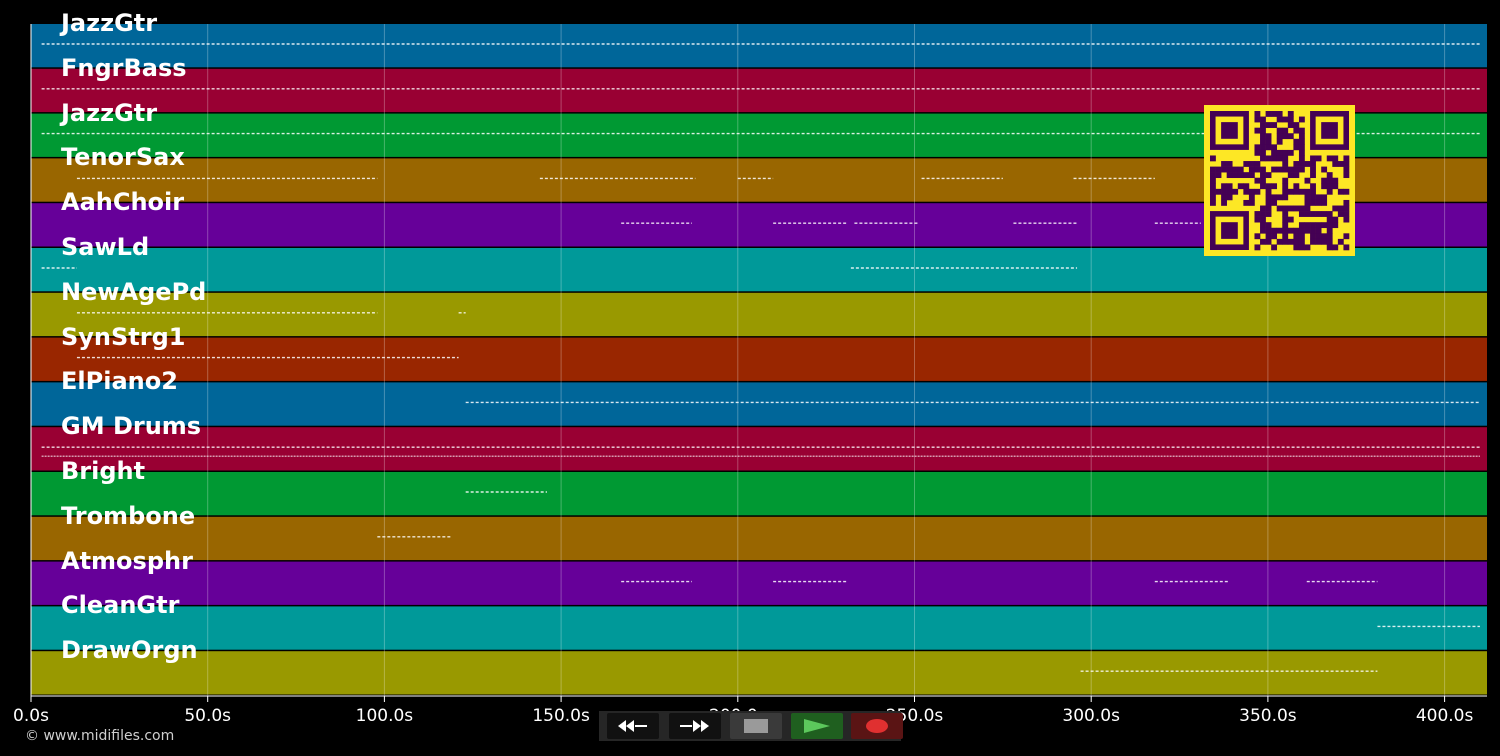  Describe the element at coordinates (756, 726) in the screenshot. I see `stop-button` at that location.